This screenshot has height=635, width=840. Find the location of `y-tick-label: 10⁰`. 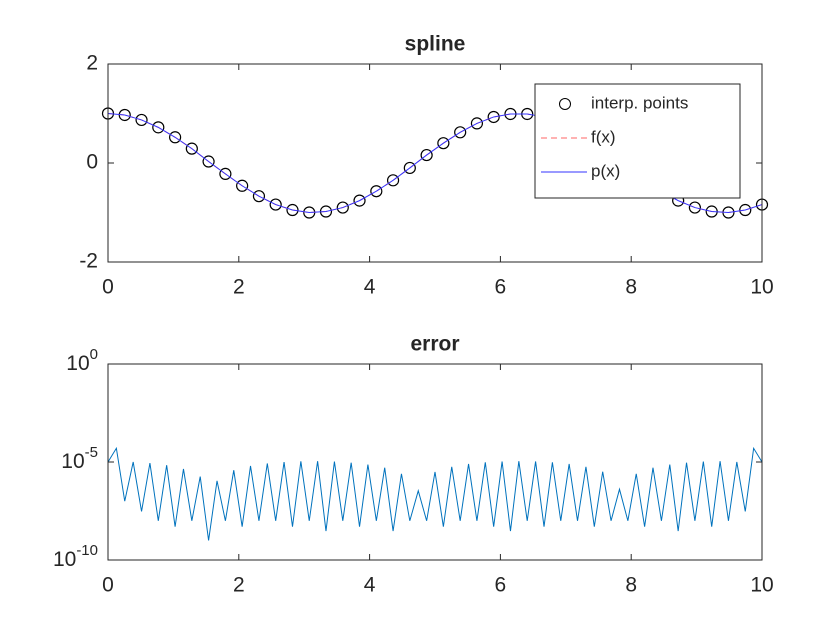

y-tick-label: 10⁰ is located at coordinates (82, 360).